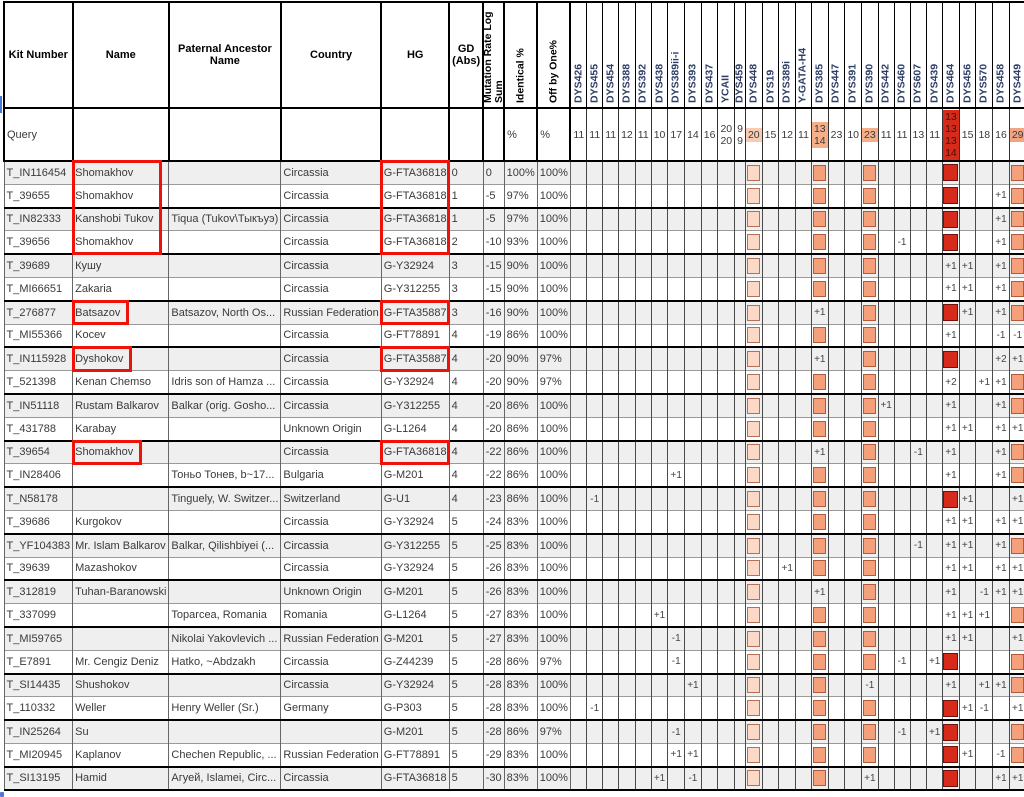 The height and width of the screenshot is (797, 1024). I want to click on marker-cell-DYS449: +1, so click(1016, 521).